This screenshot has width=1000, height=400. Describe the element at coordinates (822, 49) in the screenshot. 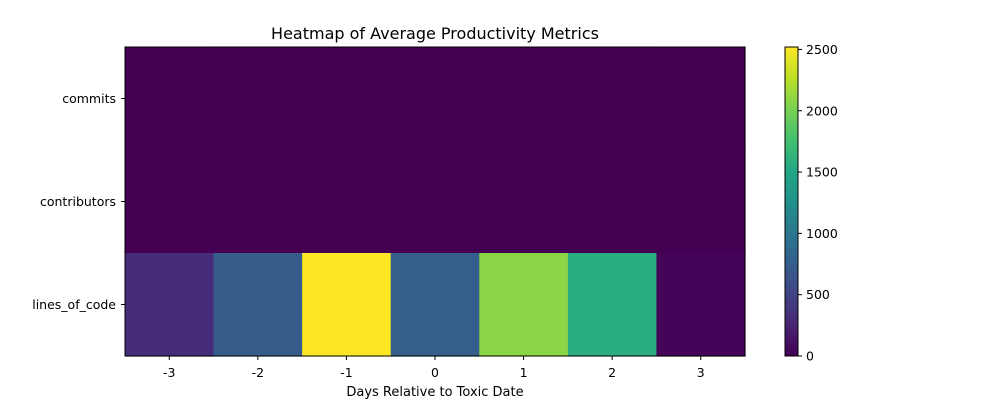

I see `colorbar-tick-label: 2500` at that location.